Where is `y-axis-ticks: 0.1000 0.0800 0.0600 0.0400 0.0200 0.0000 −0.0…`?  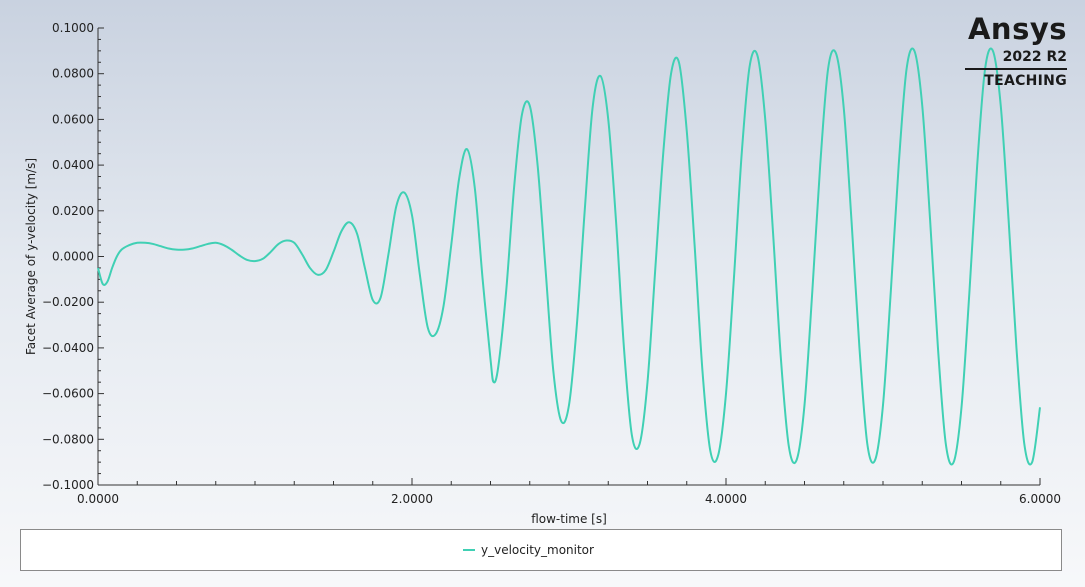 y-axis-ticks: 0.1000 0.0800 0.0600 0.0400 0.0200 0.0000 −0.0… is located at coordinates (73, 256).